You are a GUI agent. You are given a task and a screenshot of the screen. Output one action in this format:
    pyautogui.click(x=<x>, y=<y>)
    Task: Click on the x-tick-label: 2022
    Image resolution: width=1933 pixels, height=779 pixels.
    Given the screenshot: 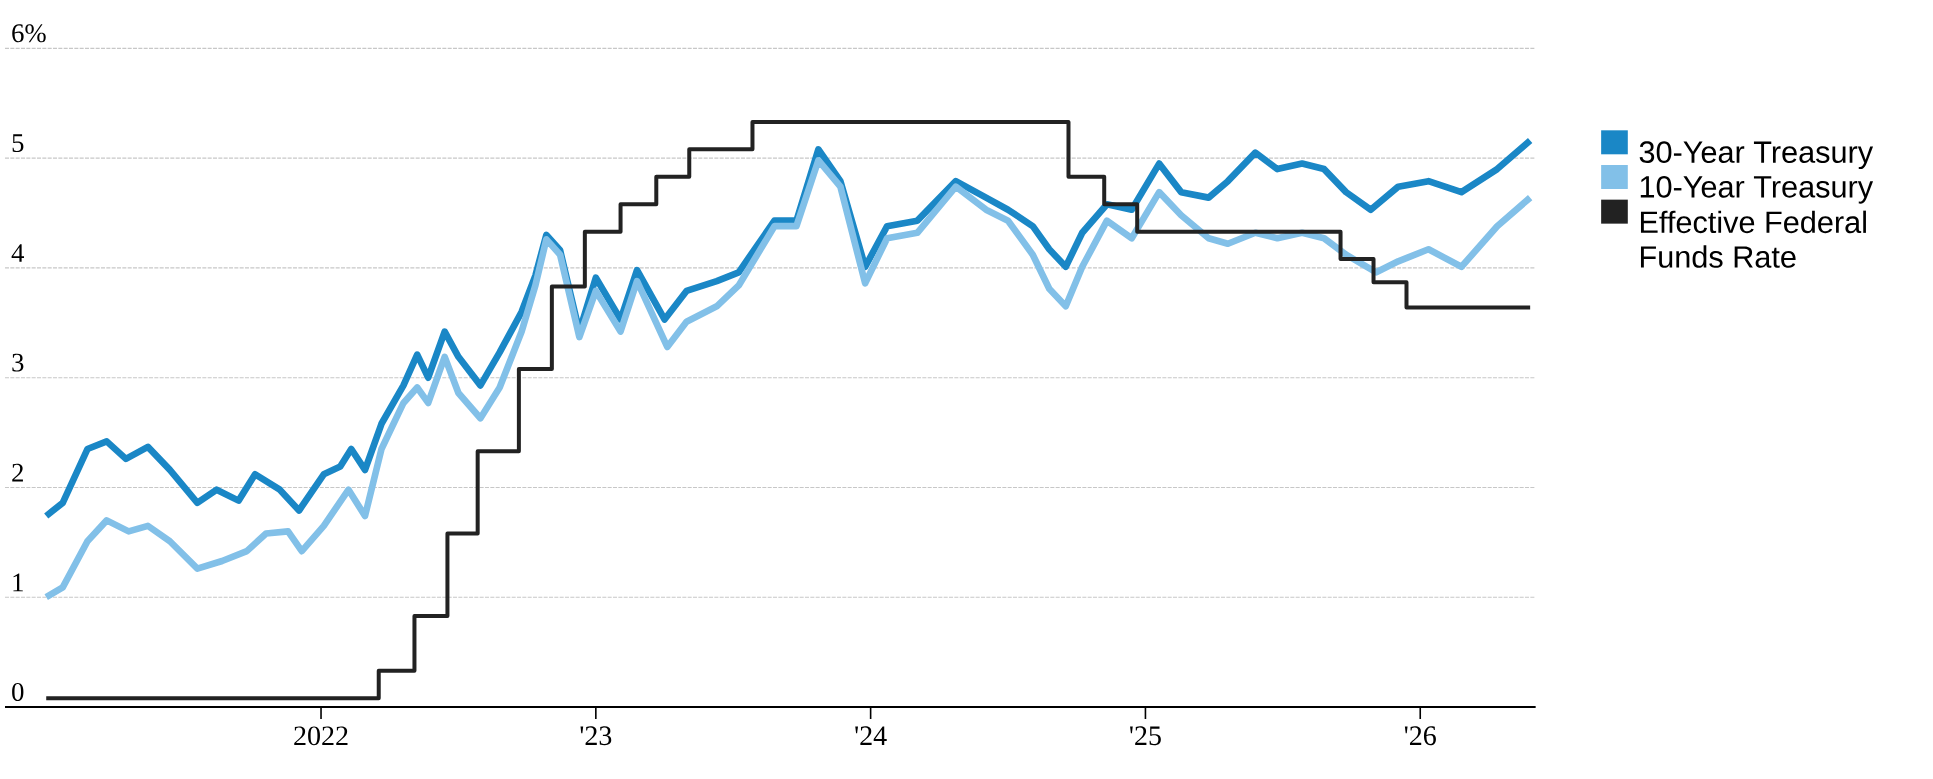 What is the action you would take?
    pyautogui.click(x=321, y=736)
    